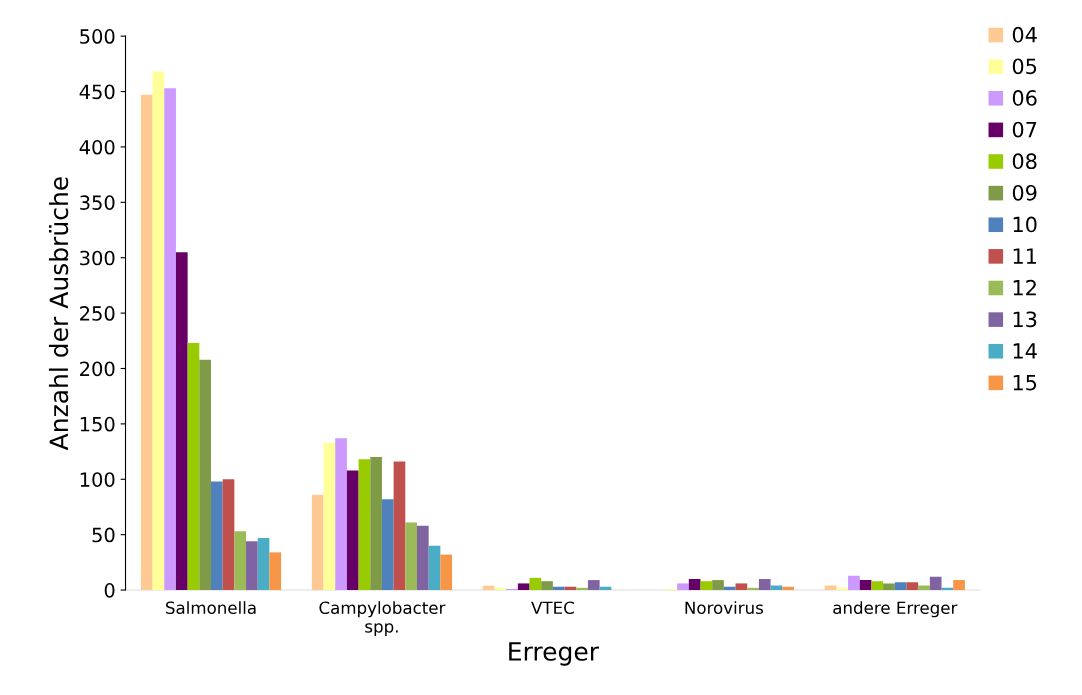 The image size is (1082, 695). Describe the element at coordinates (1025, 256) in the screenshot. I see `legend-label: 11` at that location.